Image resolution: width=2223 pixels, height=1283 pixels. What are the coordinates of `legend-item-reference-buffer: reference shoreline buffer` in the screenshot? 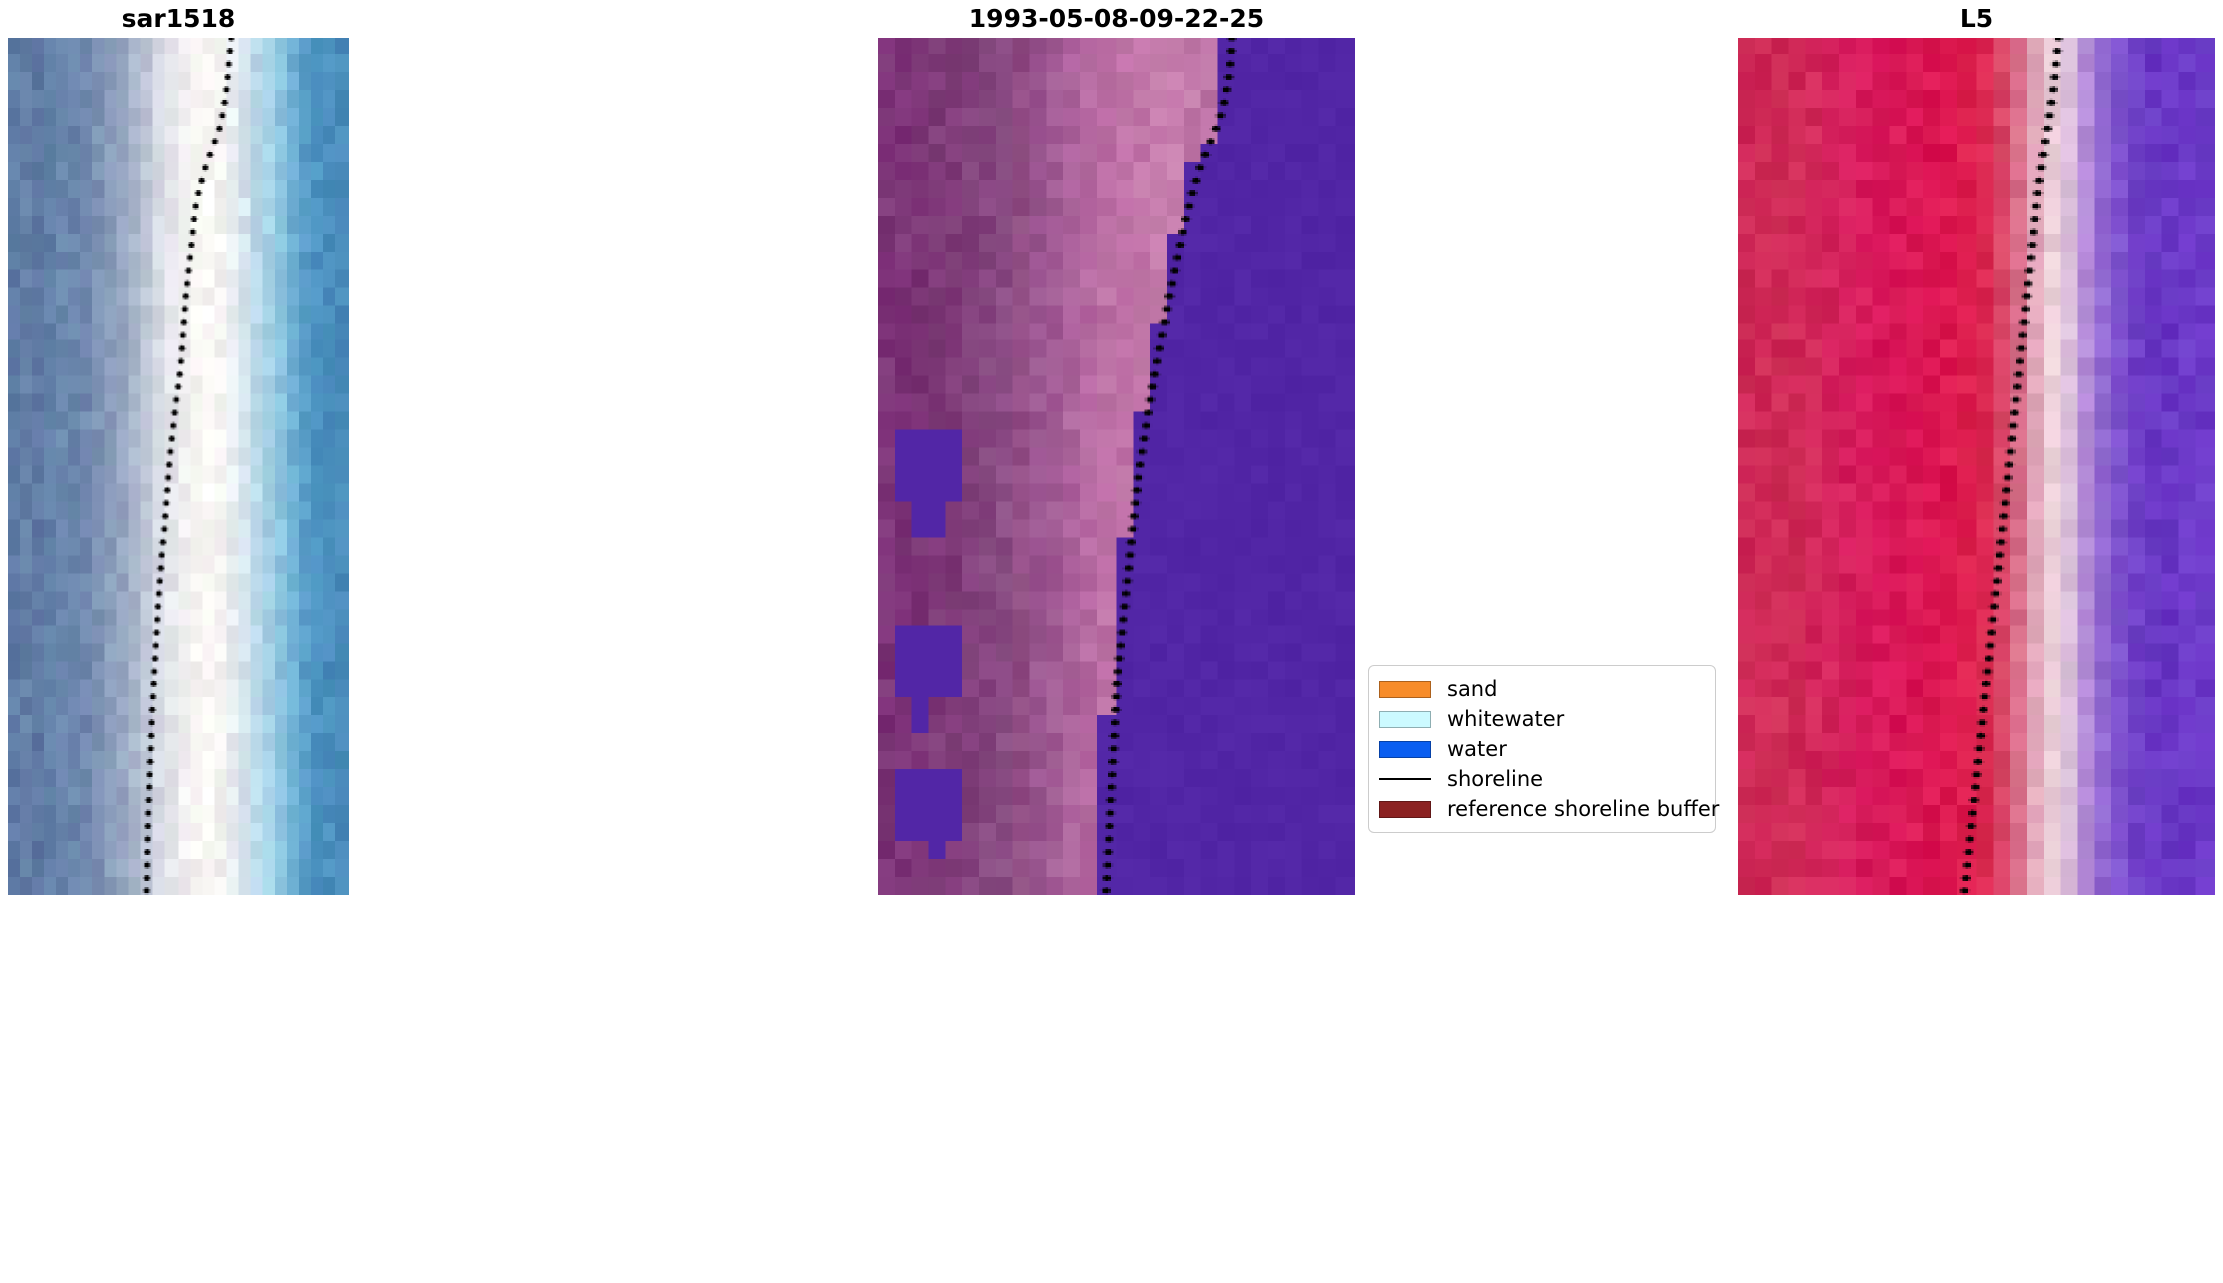 It's located at (1549, 809).